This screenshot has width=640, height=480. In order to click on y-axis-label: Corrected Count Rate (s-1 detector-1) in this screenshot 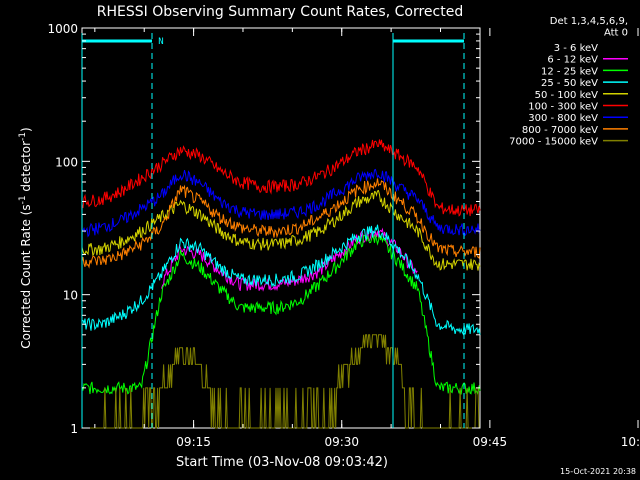, I will do `click(25, 237)`.